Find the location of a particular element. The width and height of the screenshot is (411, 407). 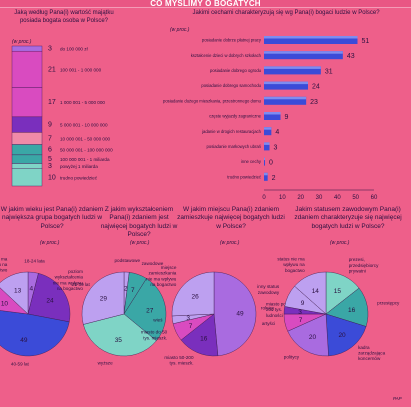

value-category-6: 100 000 001 - 1 miliarda is located at coordinates (85, 159).